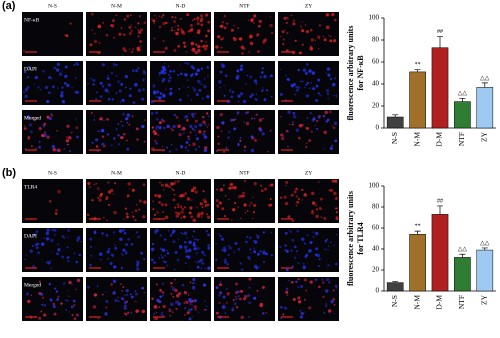 Image resolution: width=500 pixels, height=338 pixels. I want to click on row-label: Merged, so click(32, 285).